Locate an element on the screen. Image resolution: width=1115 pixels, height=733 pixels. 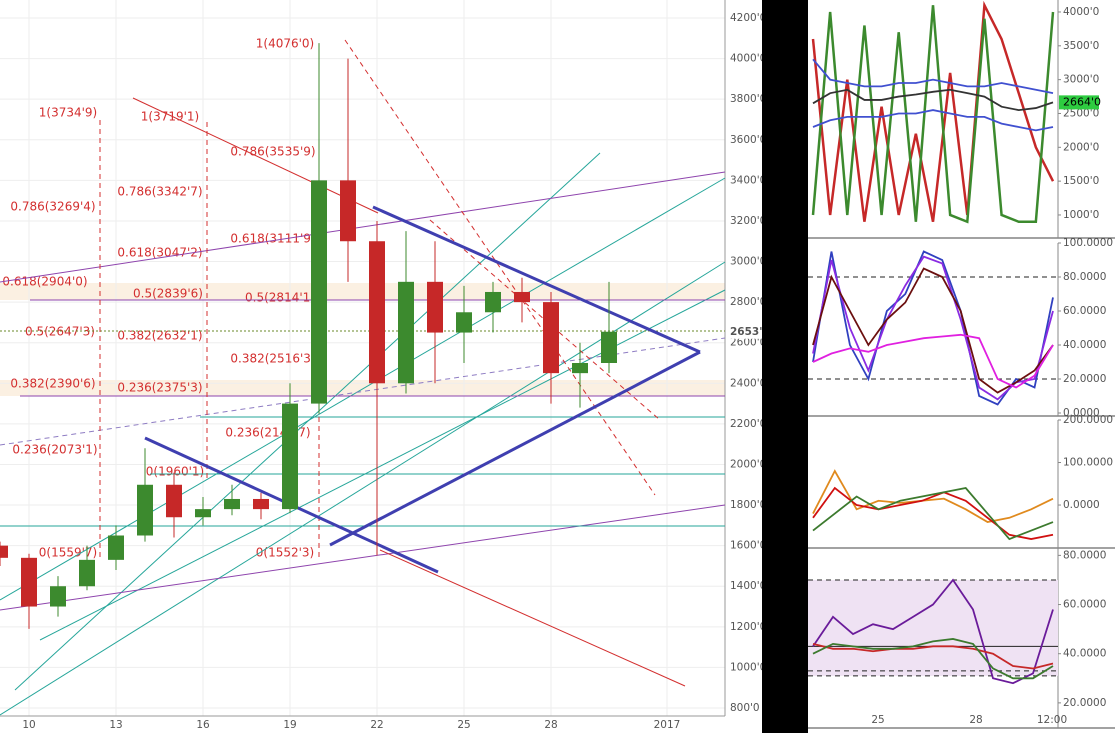
fib-label: 0.5(2814'1) is located at coordinates (280, 298).